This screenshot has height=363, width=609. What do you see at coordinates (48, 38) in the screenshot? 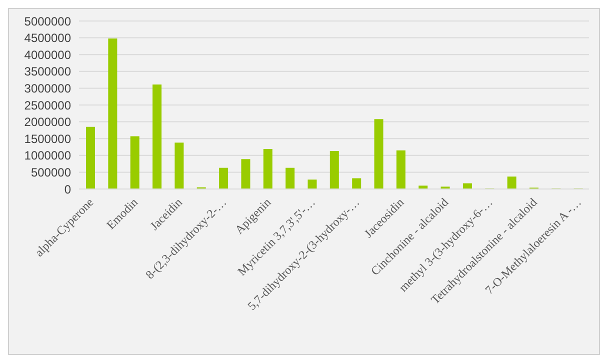
I see `y-tick-label: 4500000` at bounding box center [48, 38].